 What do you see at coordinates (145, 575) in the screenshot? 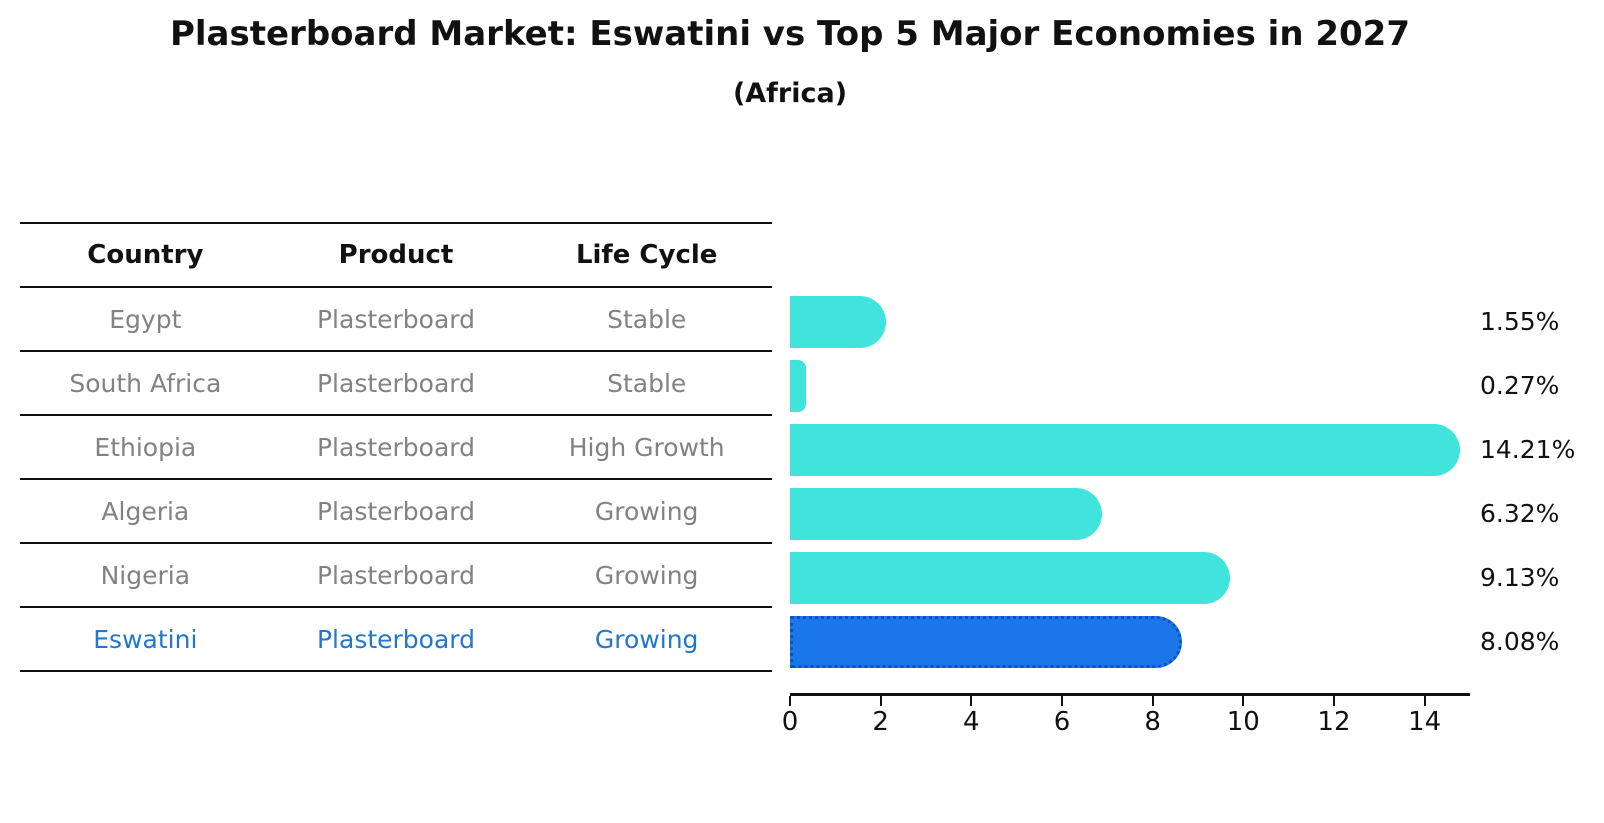
I see `table-cell-country: Nigeria` at bounding box center [145, 575].